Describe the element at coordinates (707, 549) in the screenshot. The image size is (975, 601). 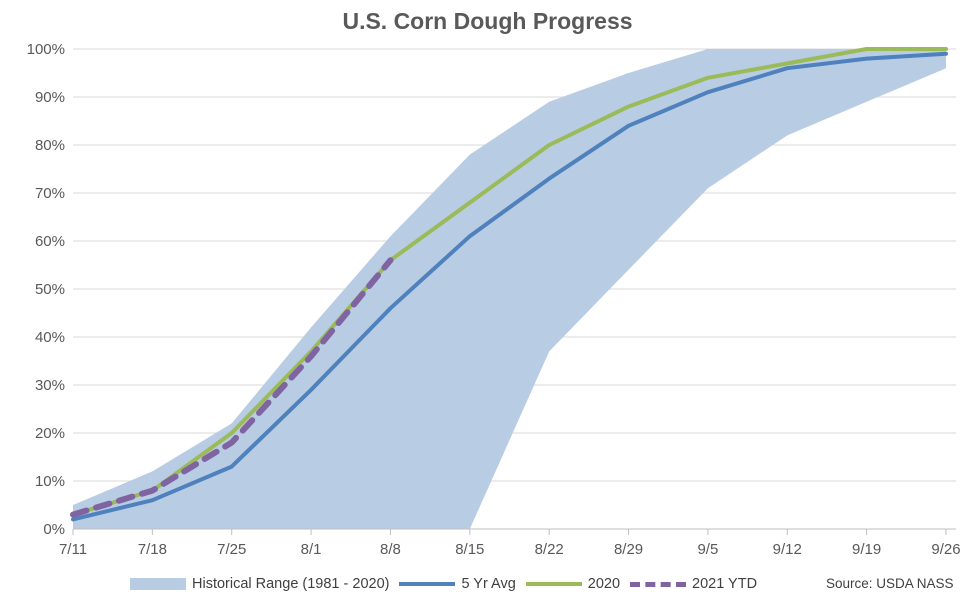
I see `x-tick-label: 9/5` at that location.